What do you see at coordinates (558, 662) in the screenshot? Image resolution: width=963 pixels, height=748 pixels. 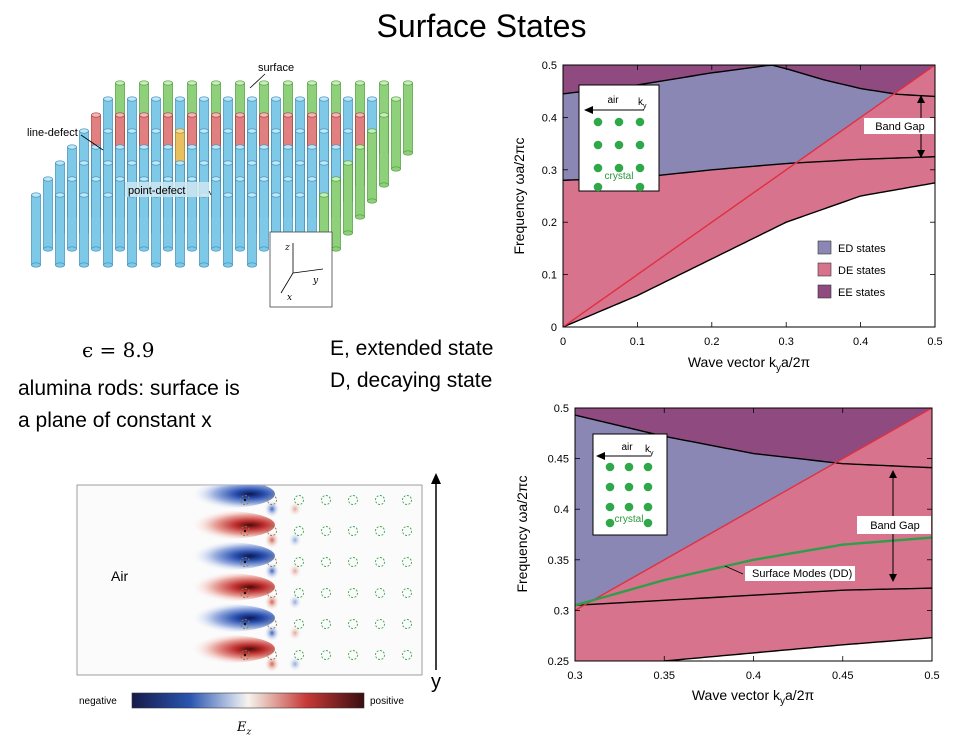 I see `y-tick-label: 0.25` at bounding box center [558, 662].